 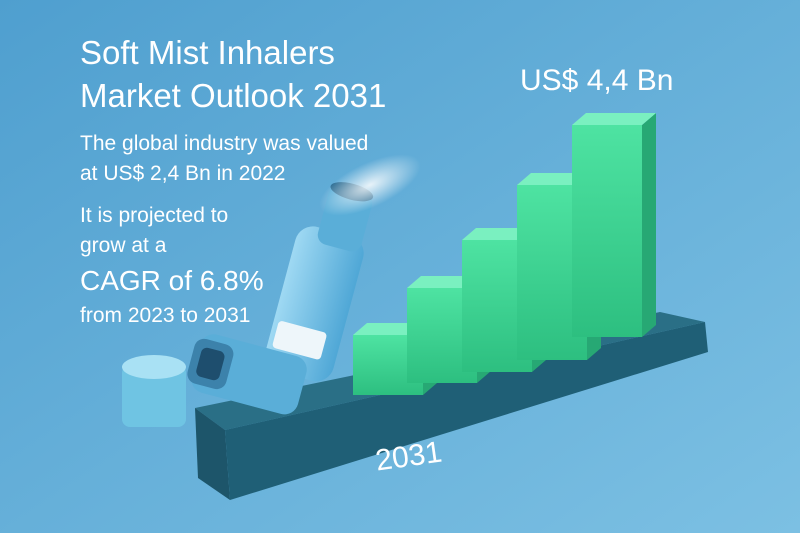 What do you see at coordinates (154, 215) in the screenshot?
I see `projection-line: It is projected to` at bounding box center [154, 215].